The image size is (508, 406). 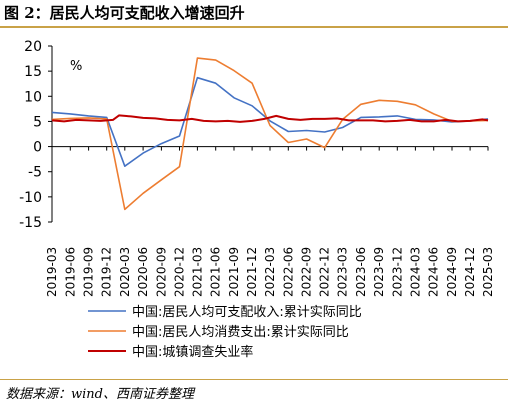 I want to click on title-divider, so click(x=254, y=27).